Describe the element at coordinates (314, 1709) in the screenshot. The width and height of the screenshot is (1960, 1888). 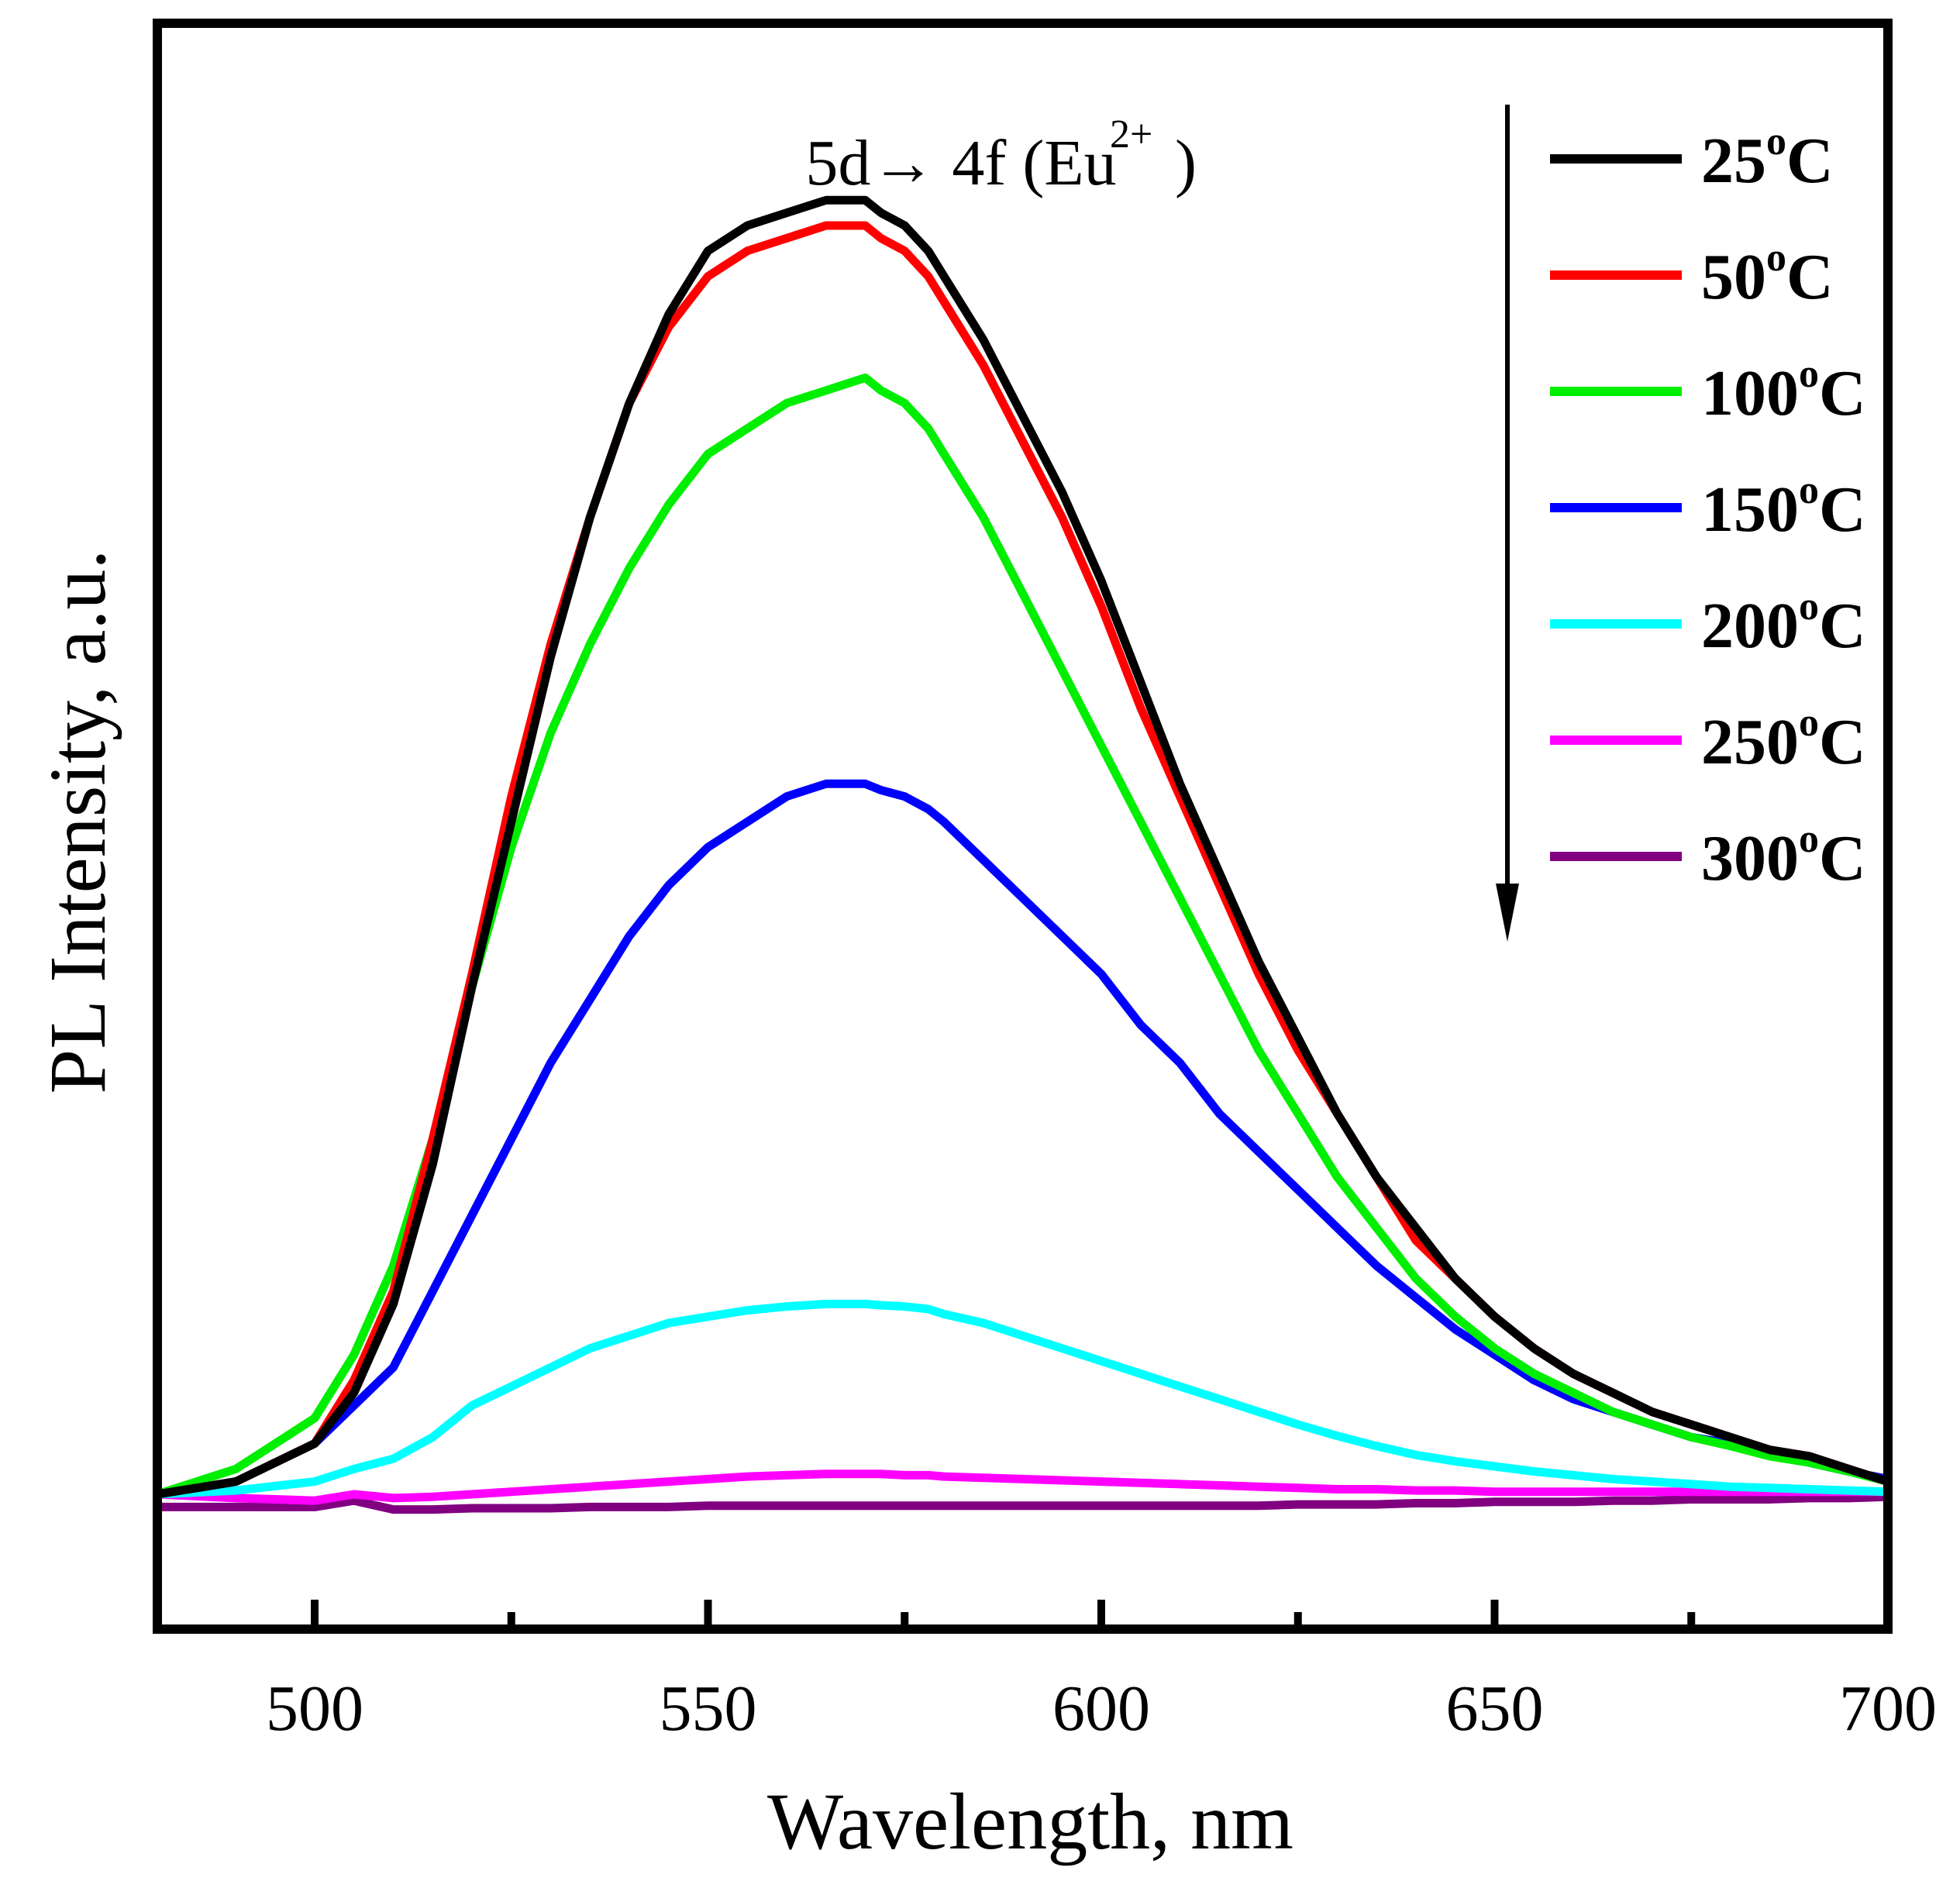
I see `x-tick-label: 500` at that location.